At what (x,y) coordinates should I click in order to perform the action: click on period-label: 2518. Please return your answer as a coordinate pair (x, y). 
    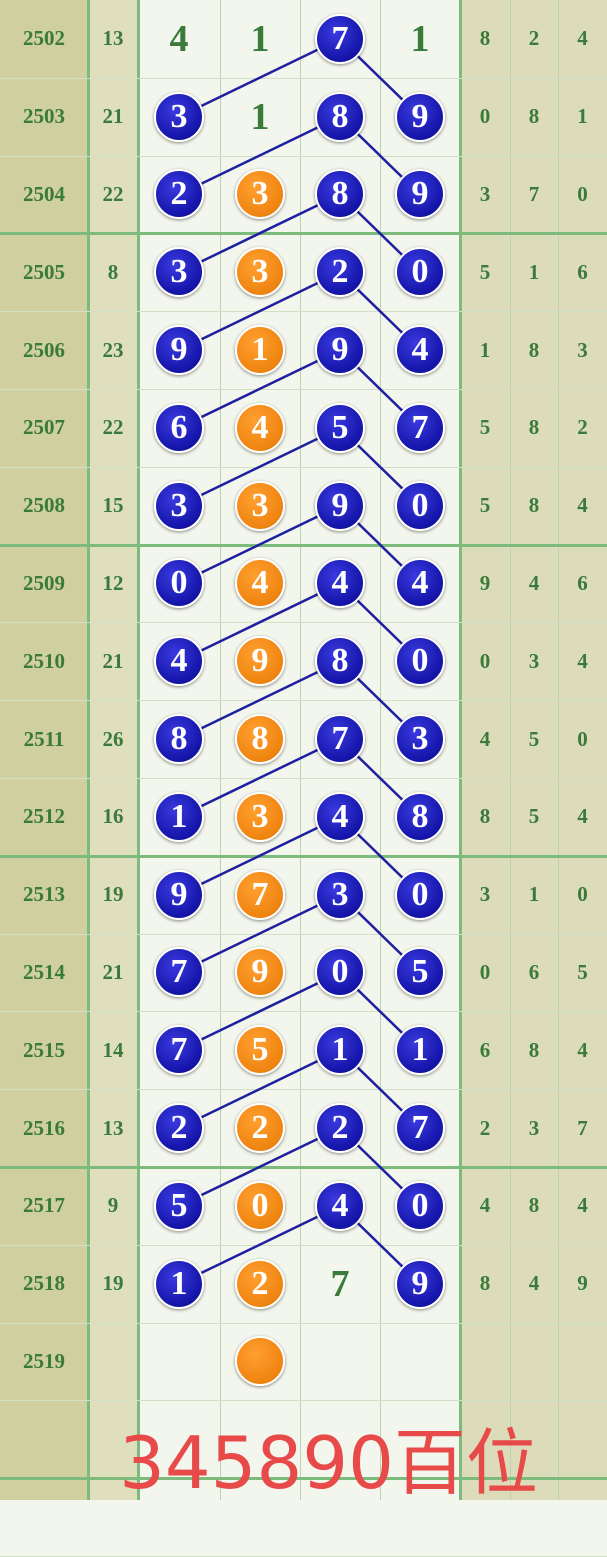
    Looking at the image, I should click on (44, 1283).